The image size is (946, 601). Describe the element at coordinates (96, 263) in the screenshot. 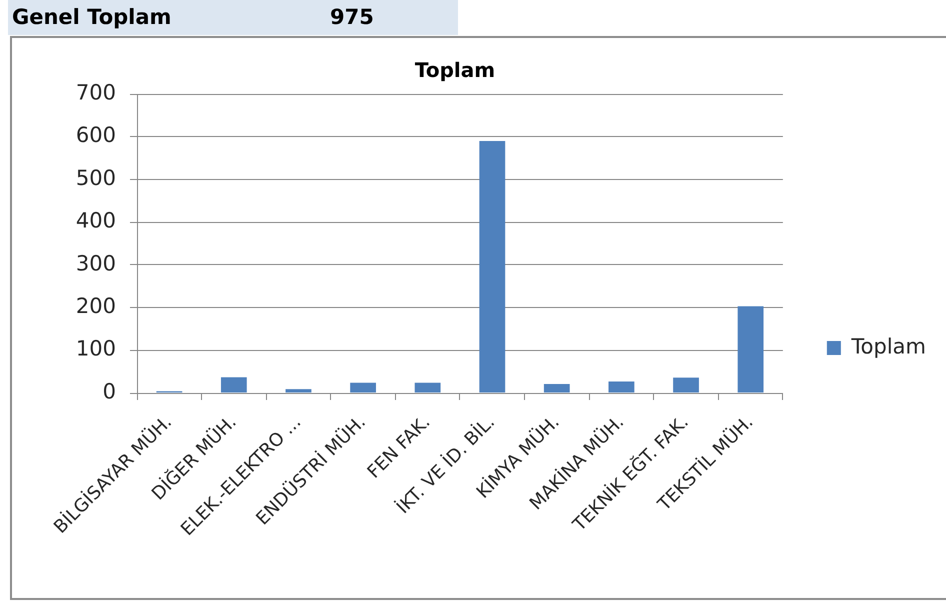

I see `y-tick-label: 300` at that location.